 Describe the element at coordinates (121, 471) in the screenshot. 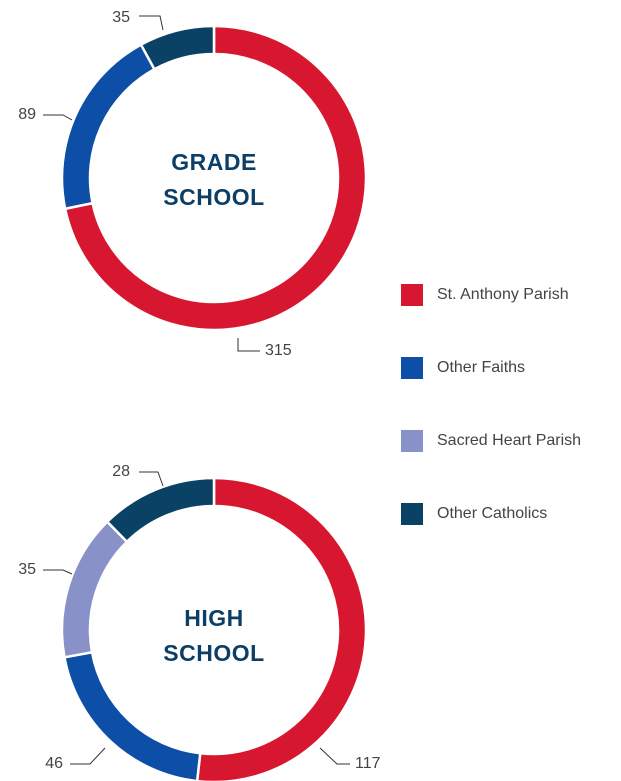

I see `data-label: 28` at that location.